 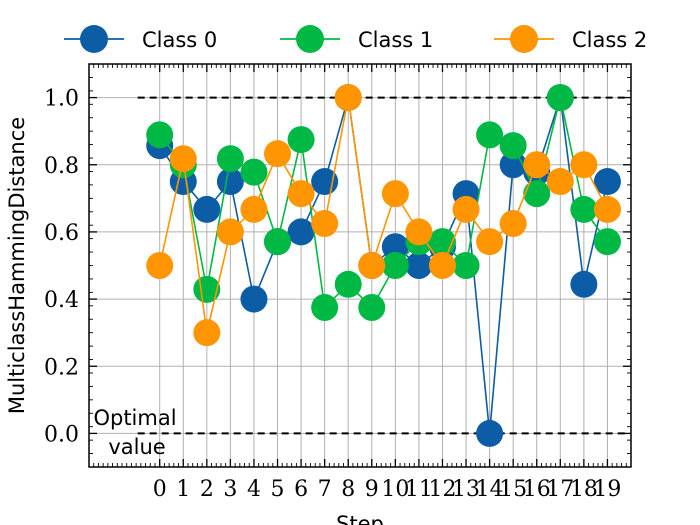 I want to click on data-point-s0-x6, so click(x=301, y=232).